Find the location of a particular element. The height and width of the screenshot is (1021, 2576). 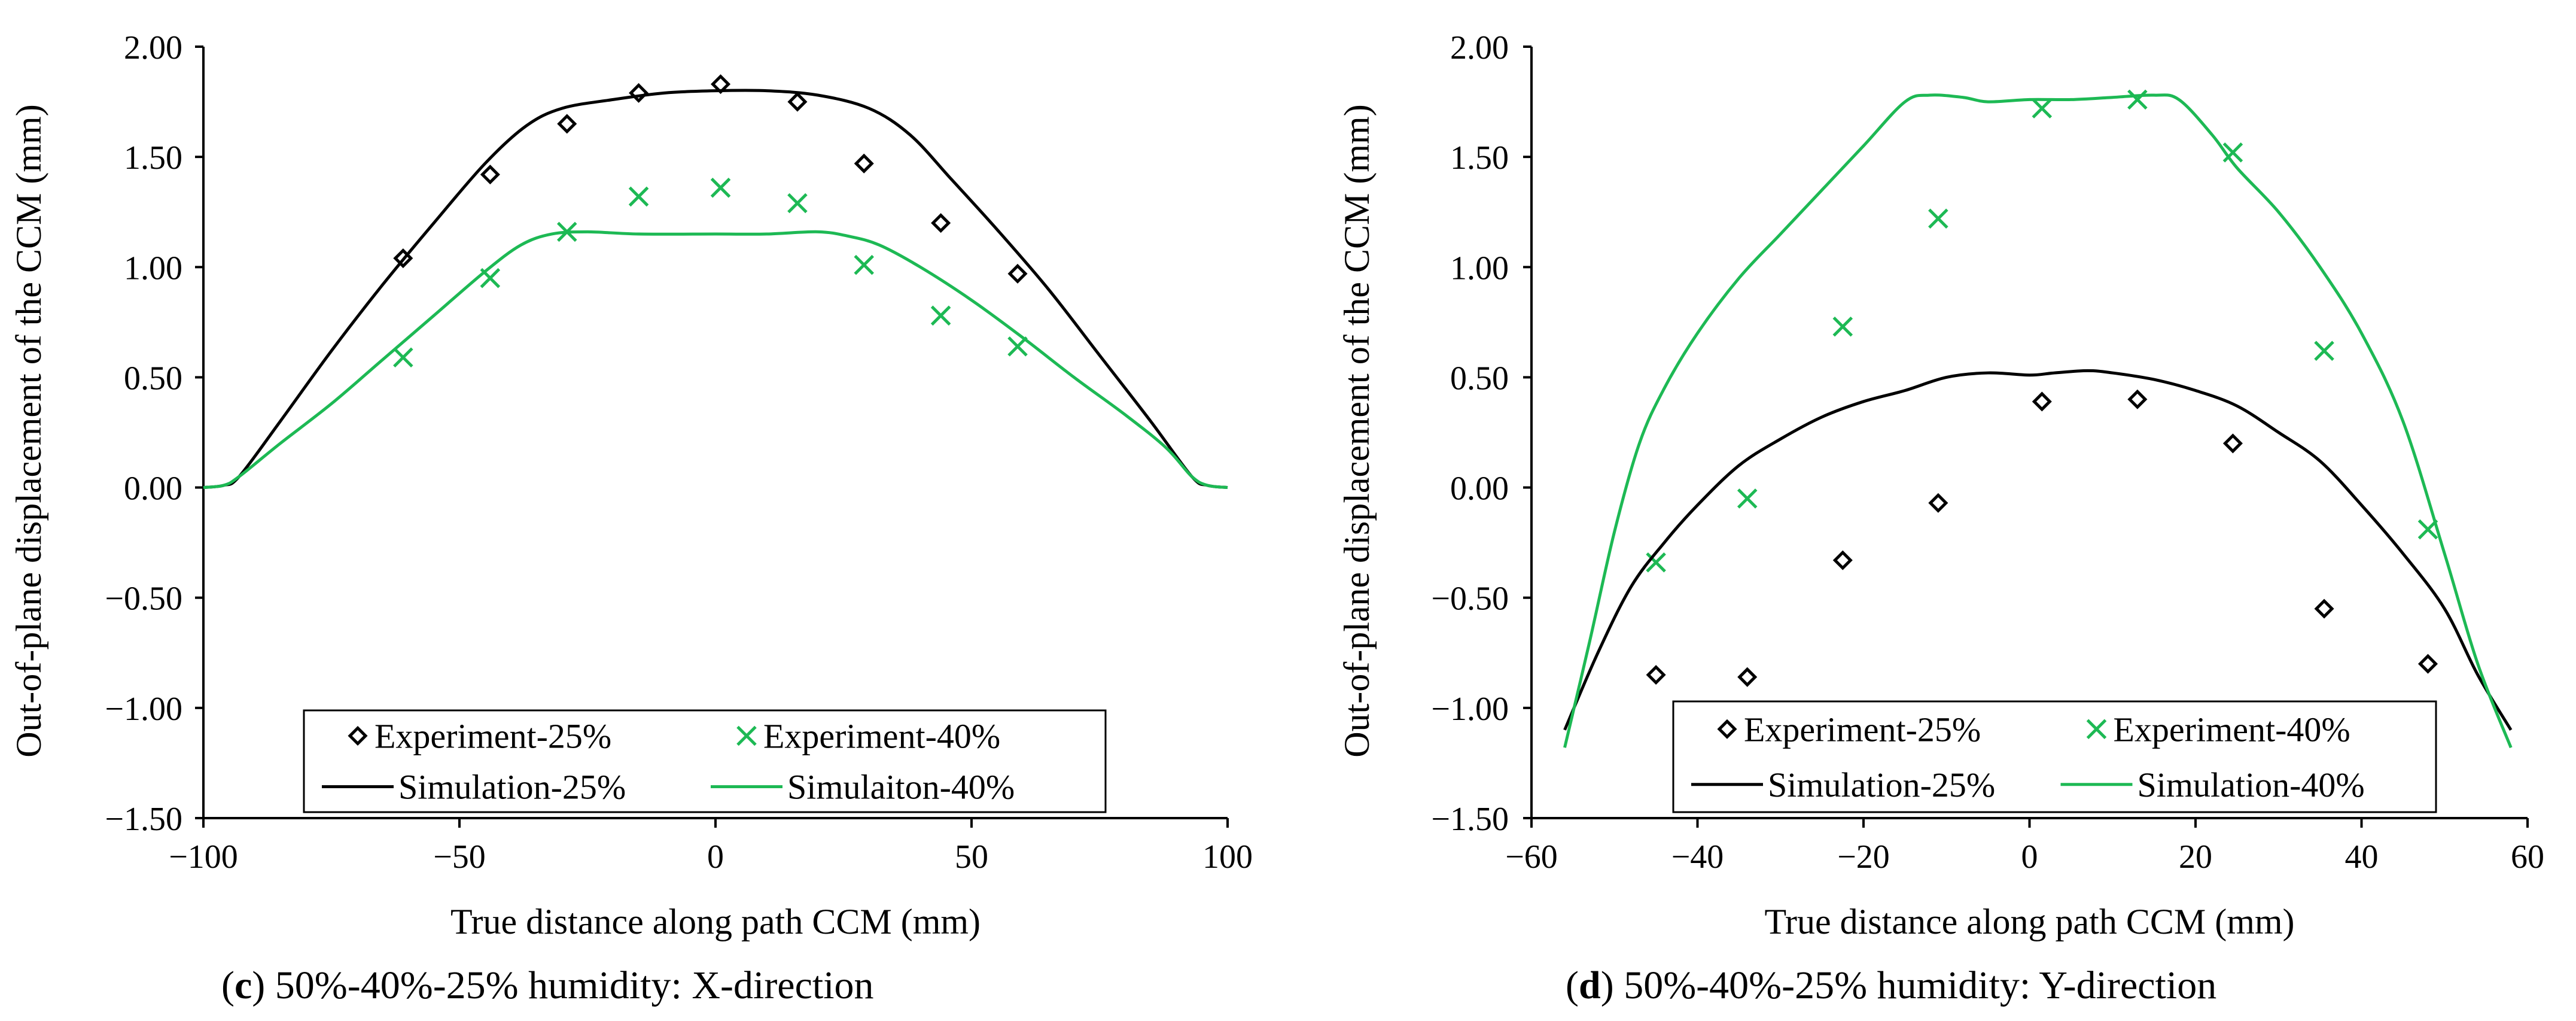

x-tick-label: −40 is located at coordinates (1697, 857).